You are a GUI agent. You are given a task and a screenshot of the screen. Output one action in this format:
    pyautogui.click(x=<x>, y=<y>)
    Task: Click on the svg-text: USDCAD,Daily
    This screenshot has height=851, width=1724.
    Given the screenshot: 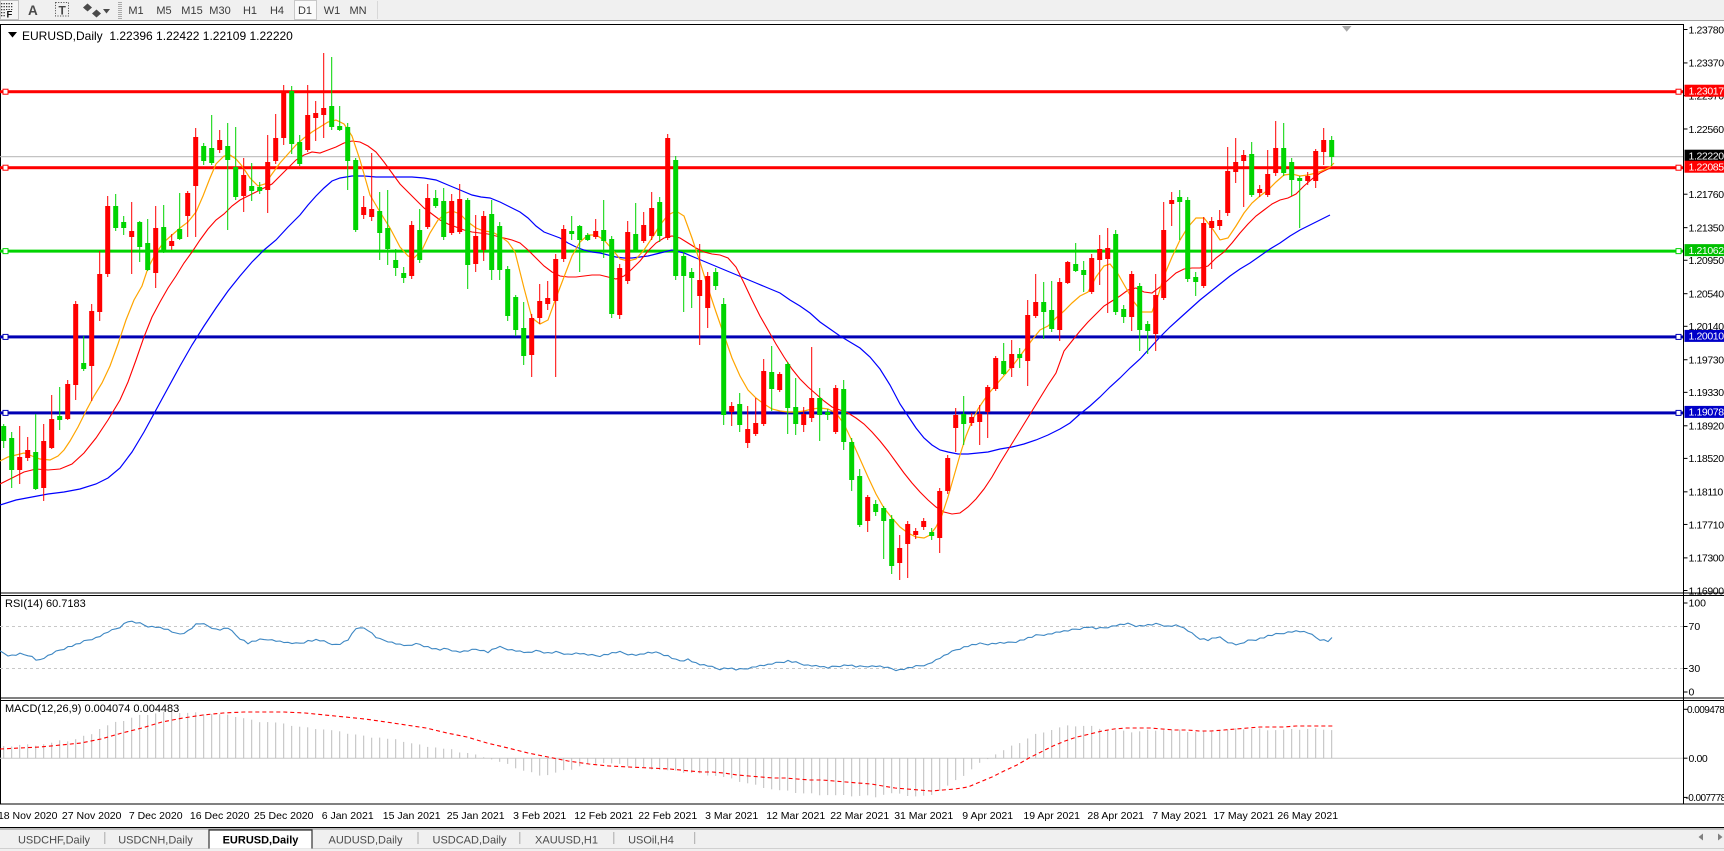 What is the action you would take?
    pyautogui.click(x=470, y=841)
    